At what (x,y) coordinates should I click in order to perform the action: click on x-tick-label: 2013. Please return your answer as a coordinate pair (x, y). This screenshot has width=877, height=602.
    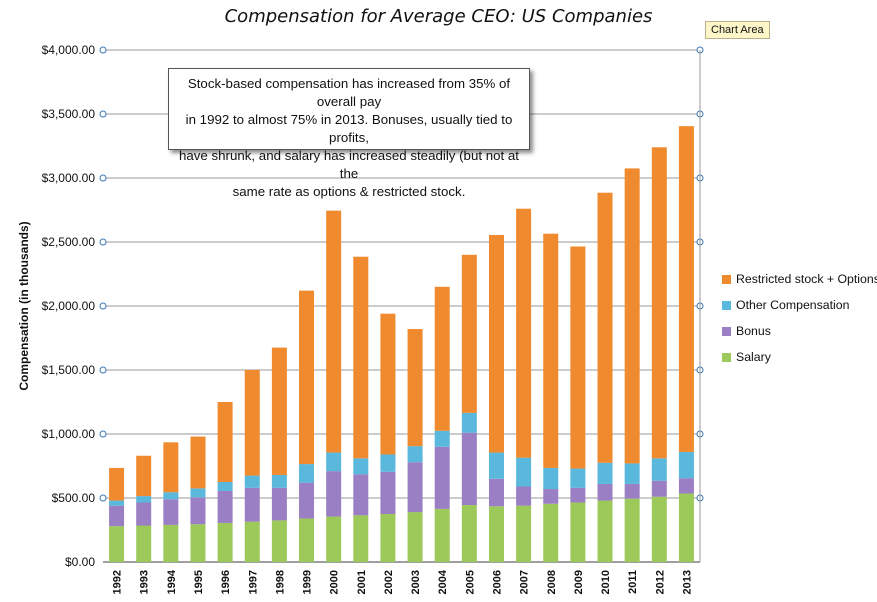
    Looking at the image, I should click on (687, 582).